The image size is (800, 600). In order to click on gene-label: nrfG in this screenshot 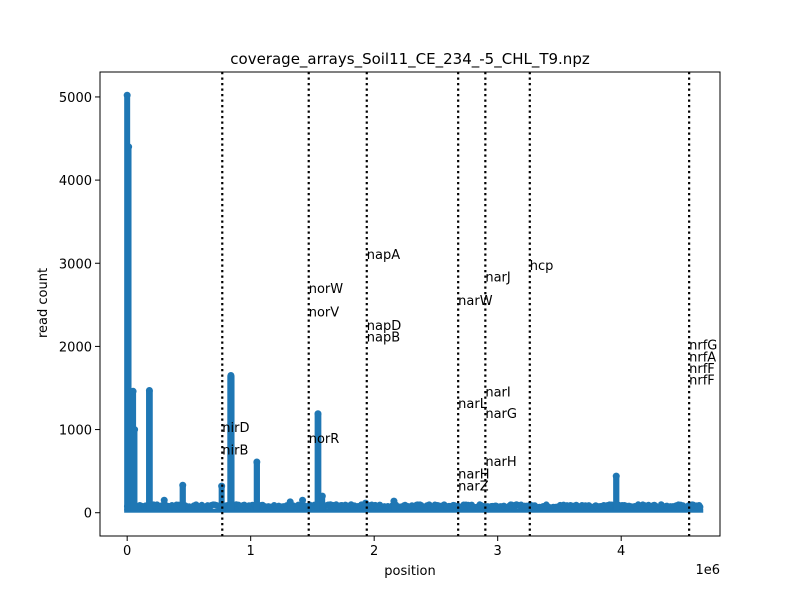, I will do `click(703, 346)`.